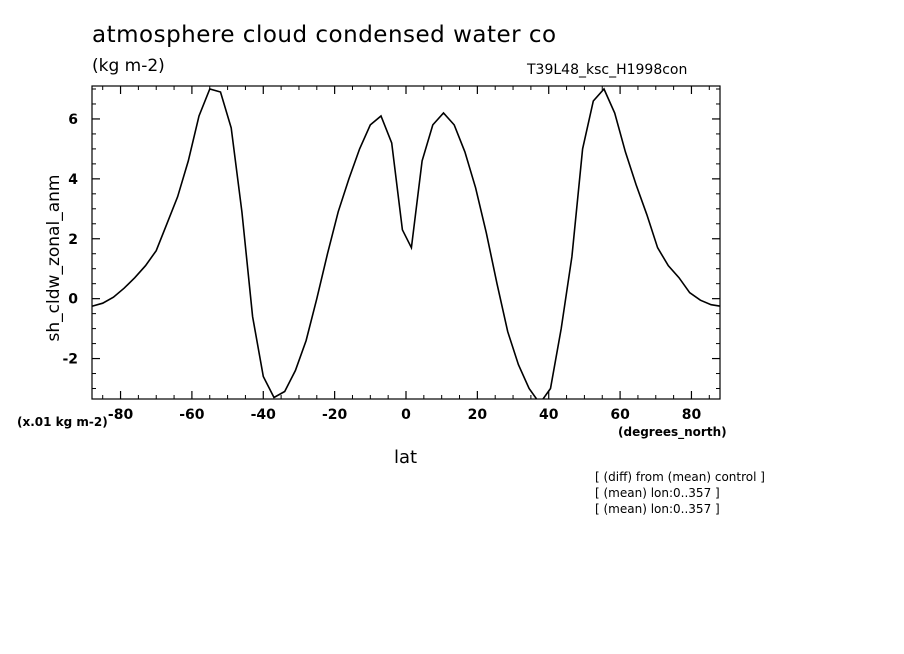 This screenshot has height=654, width=904. What do you see at coordinates (73, 180) in the screenshot?
I see `y-tick-label: 4` at bounding box center [73, 180].